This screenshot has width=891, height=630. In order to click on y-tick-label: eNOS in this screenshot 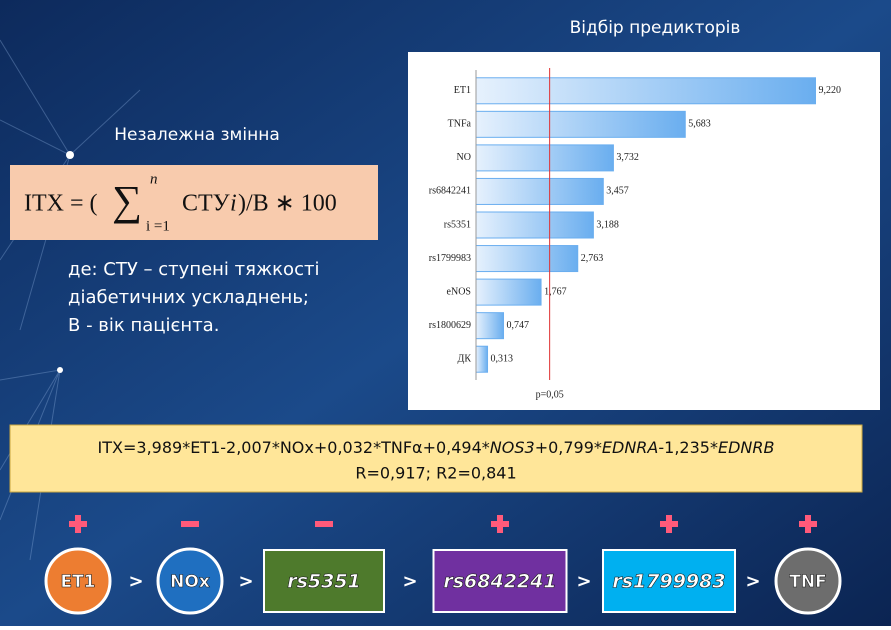, I will do `click(459, 291)`.